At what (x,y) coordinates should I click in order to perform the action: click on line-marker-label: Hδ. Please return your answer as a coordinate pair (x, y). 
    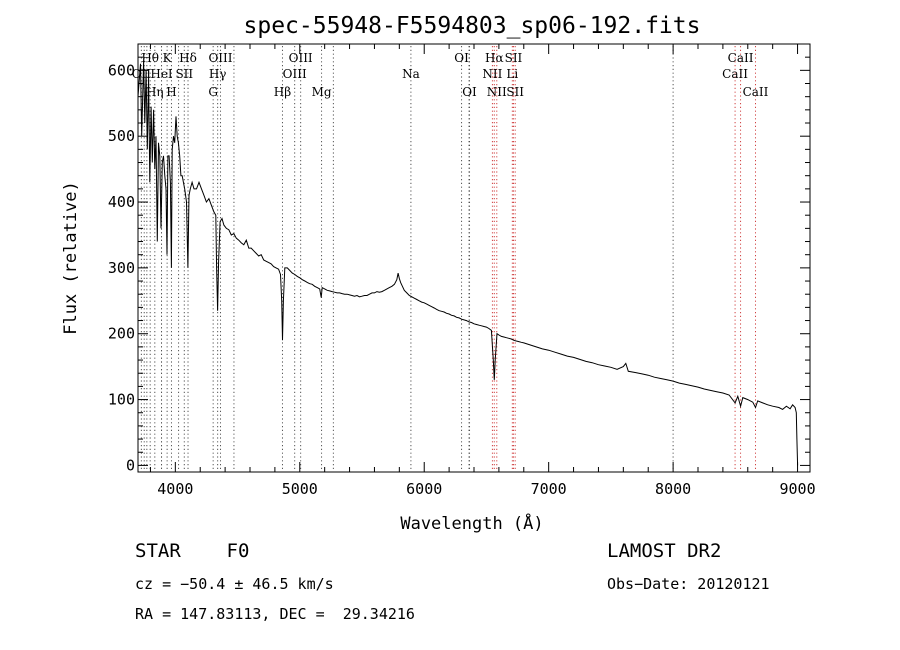
    Looking at the image, I should click on (188, 58).